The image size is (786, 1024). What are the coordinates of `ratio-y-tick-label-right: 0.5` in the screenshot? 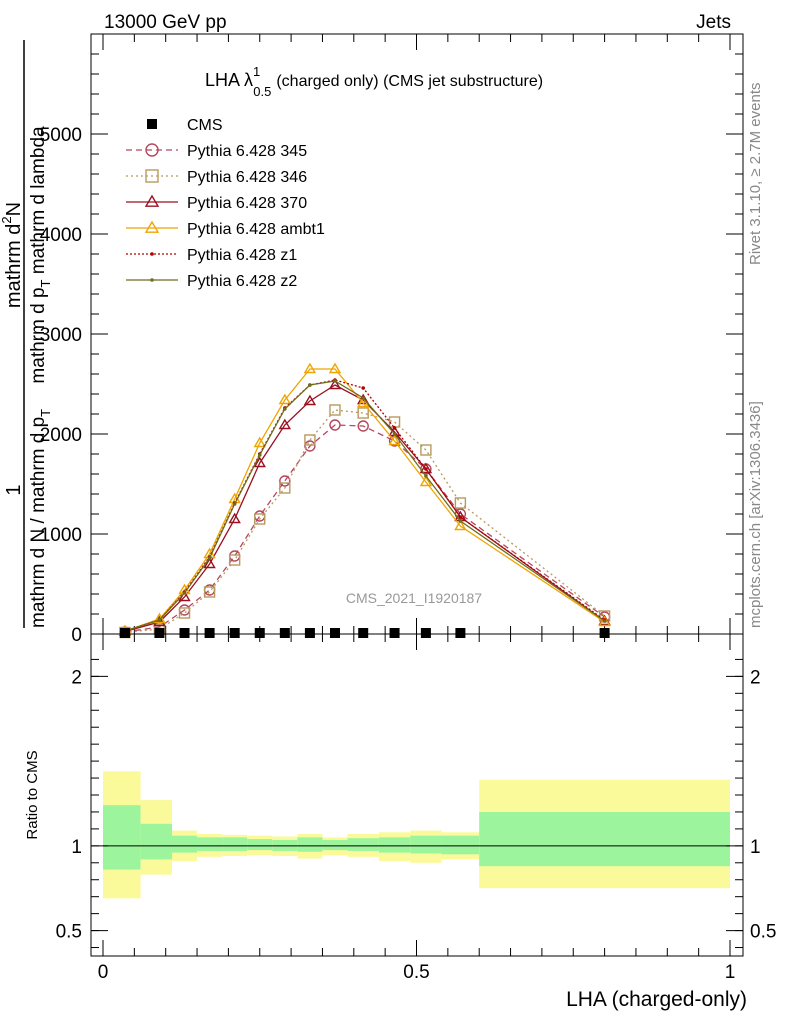 It's located at (763, 932).